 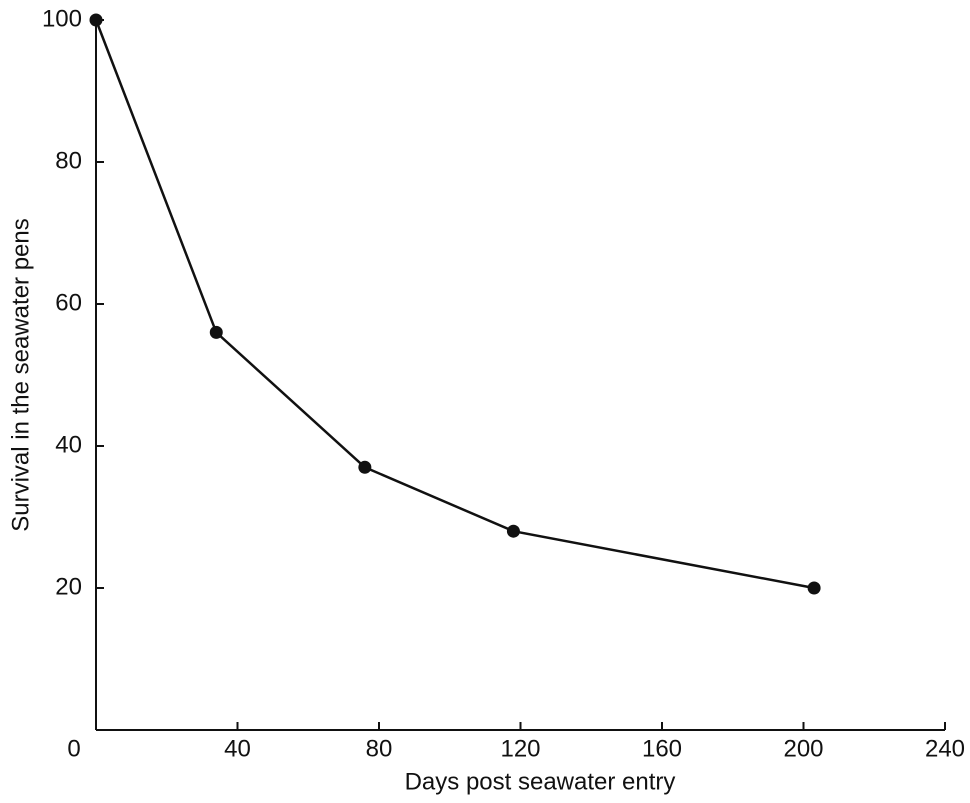 What do you see at coordinates (662, 748) in the screenshot?
I see `x-tick-label: 160` at bounding box center [662, 748].